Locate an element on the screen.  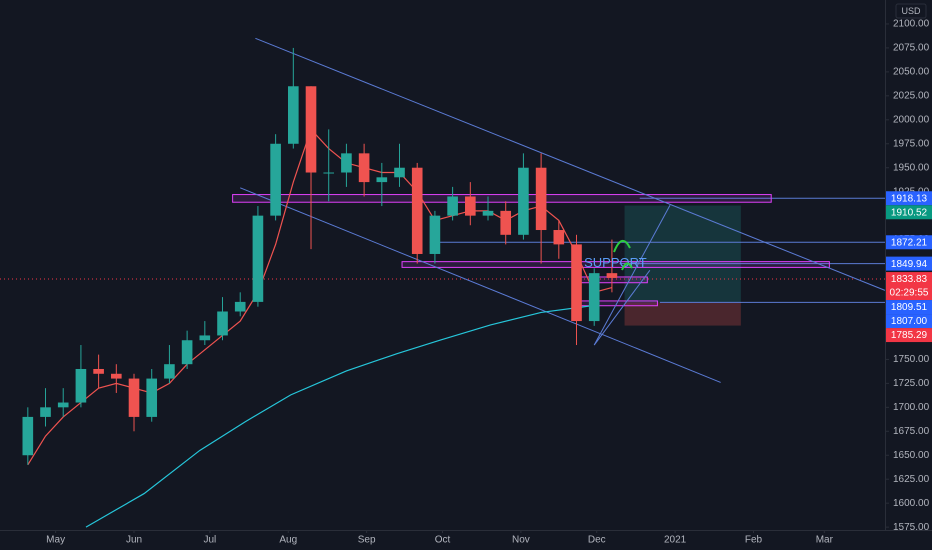
y-tick-label: 2050.00 is located at coordinates (911, 72).